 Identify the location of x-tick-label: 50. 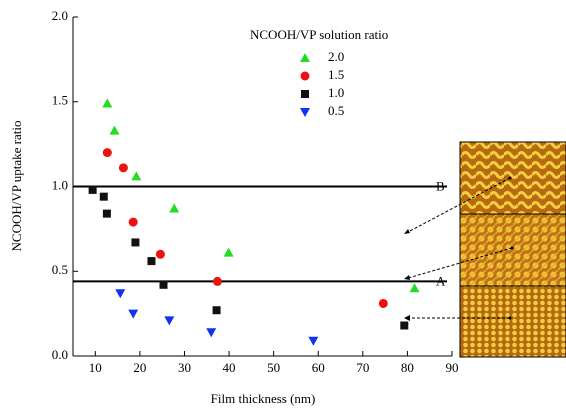
(273, 367).